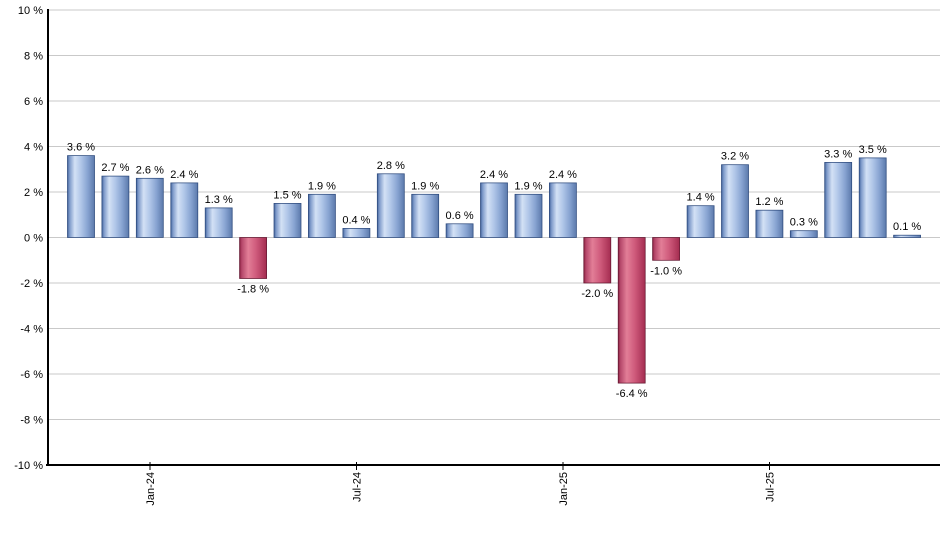  What do you see at coordinates (460, 484) in the screenshot?
I see `x-axis-ticks: Jan-24 Jul-24 Jan-25 Jul-25` at bounding box center [460, 484].